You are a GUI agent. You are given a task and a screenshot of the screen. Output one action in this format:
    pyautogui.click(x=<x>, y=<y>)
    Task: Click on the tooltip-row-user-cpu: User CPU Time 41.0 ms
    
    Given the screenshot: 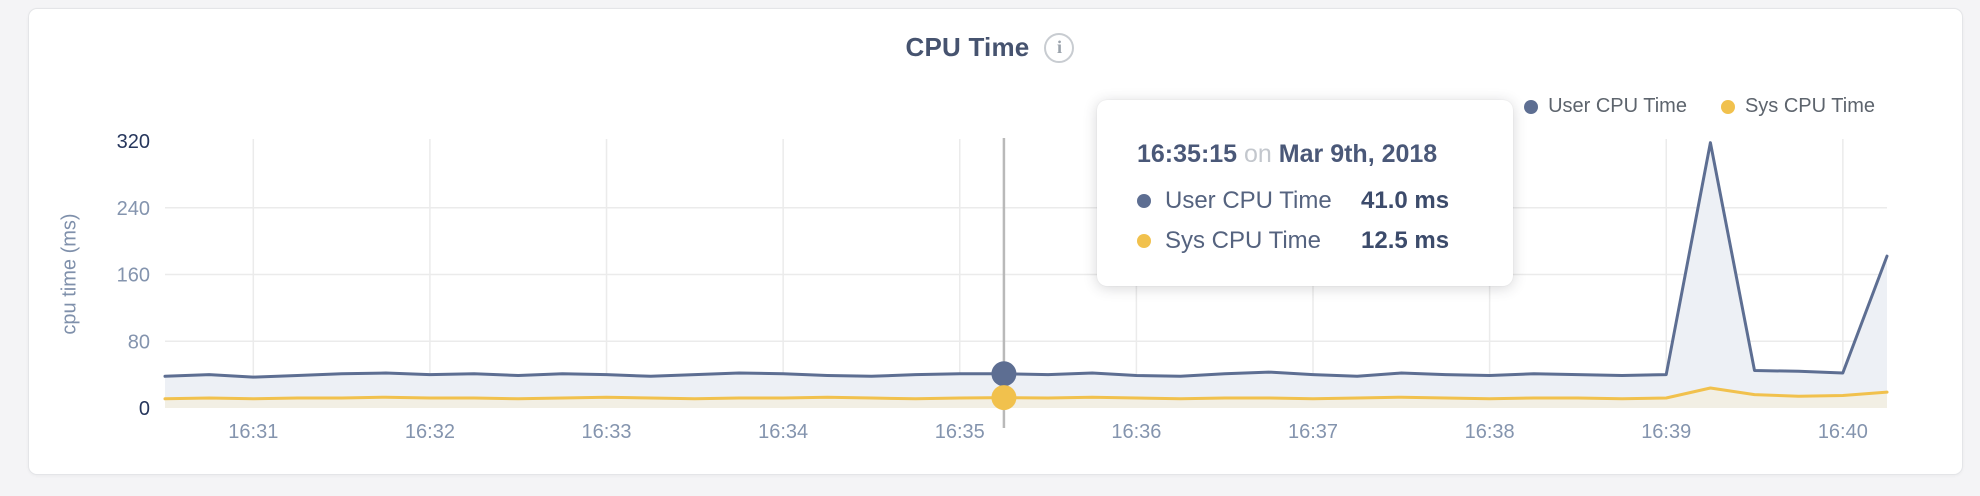 What is the action you would take?
    pyautogui.click(x=1310, y=201)
    